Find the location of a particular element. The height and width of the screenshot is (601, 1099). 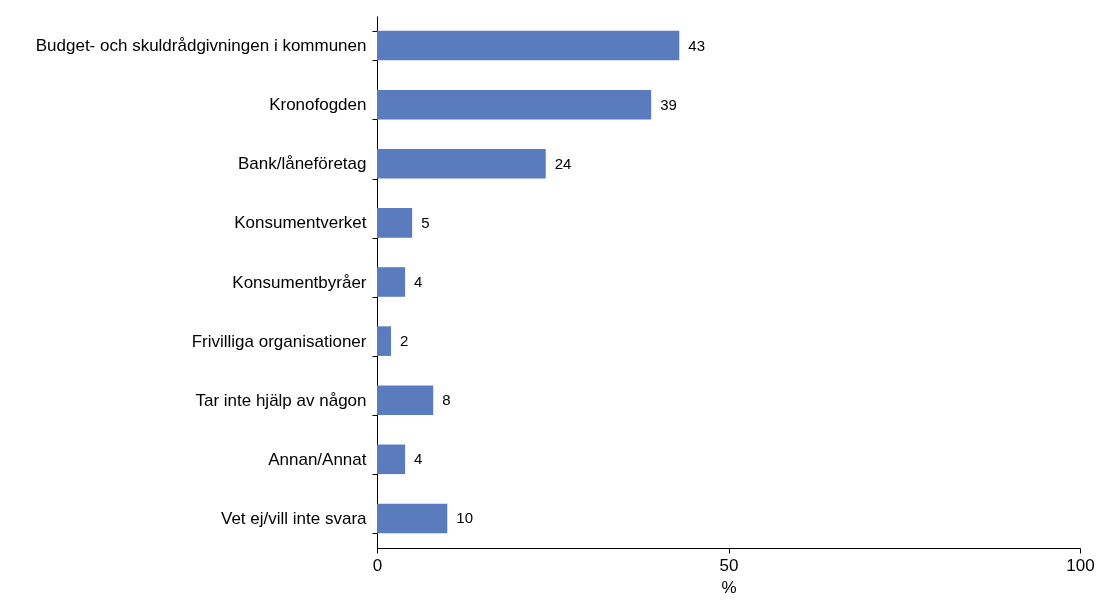

y-tick-label: Bank/låneföretag is located at coordinates (302, 164).